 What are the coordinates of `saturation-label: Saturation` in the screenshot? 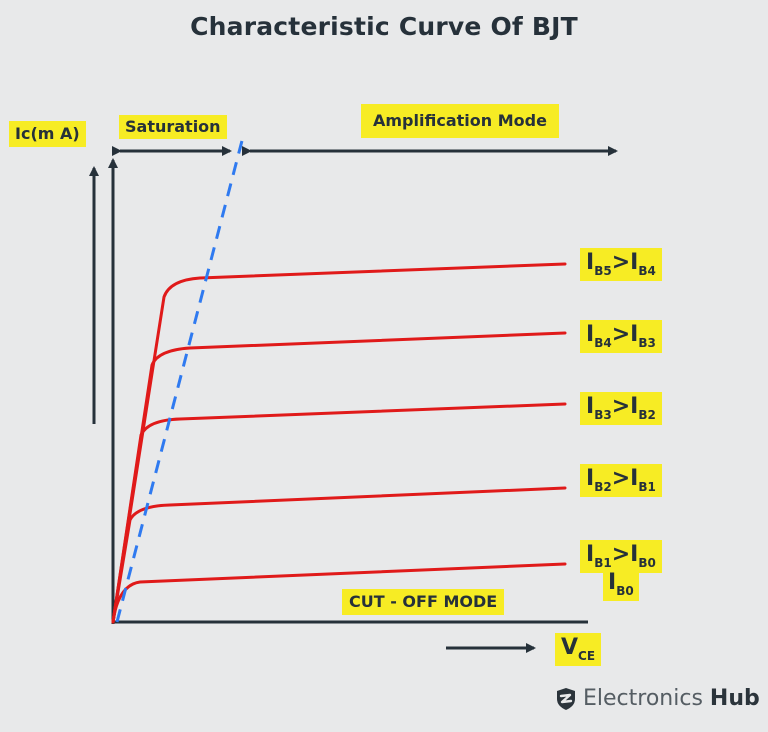 It's located at (173, 127).